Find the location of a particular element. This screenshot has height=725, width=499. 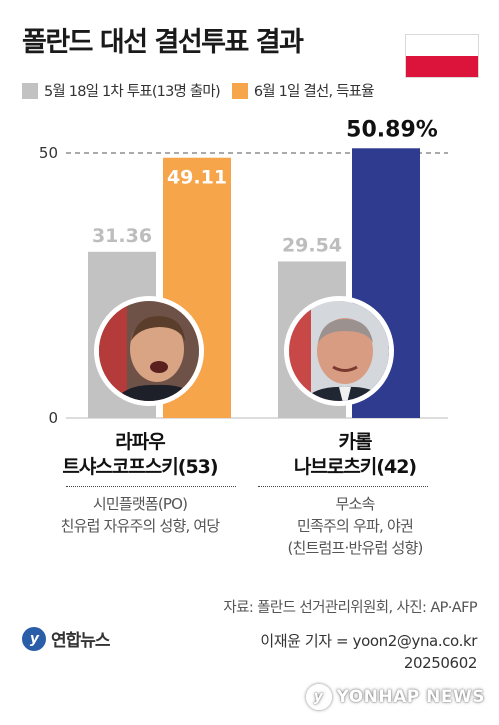

legend-label-second-round: 6월 1일 결선, 득표율 is located at coordinates (314, 92).